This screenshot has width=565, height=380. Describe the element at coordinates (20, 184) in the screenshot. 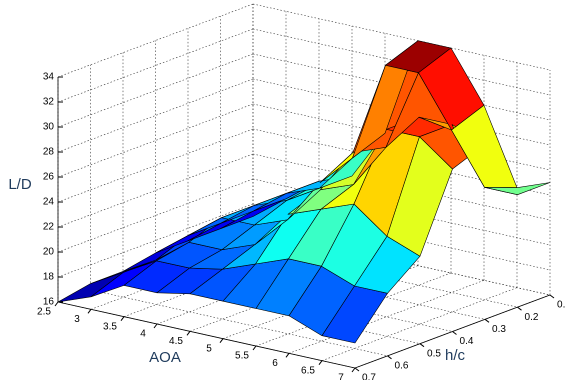

I see `z-axis-title: L/D` at that location.